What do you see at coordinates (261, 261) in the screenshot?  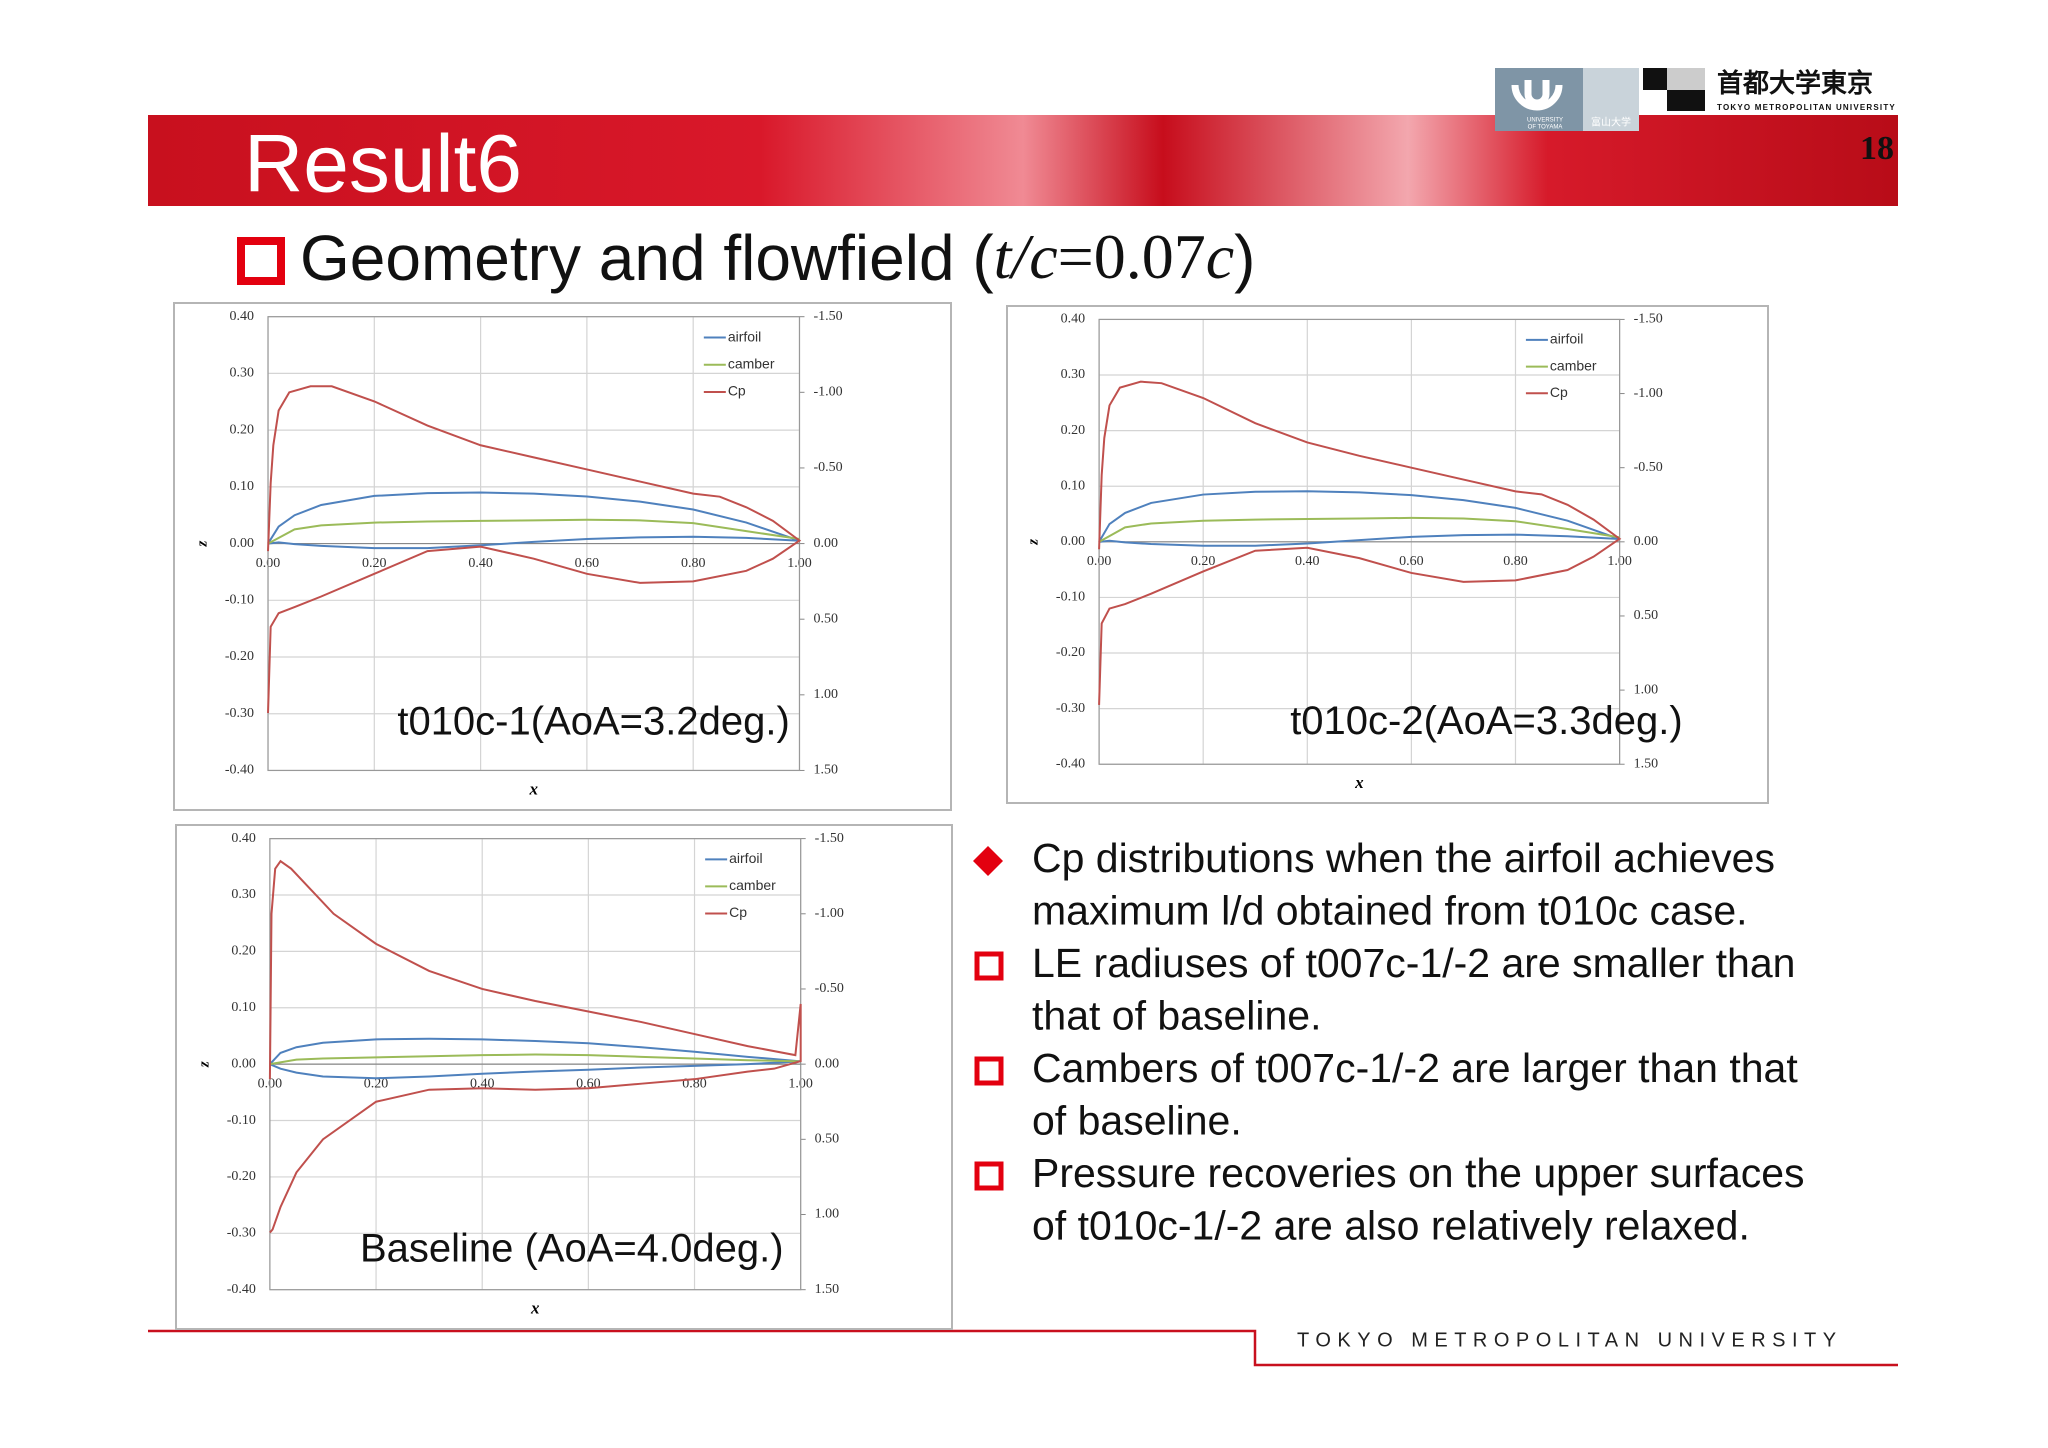 I see `subtitle-marker` at bounding box center [261, 261].